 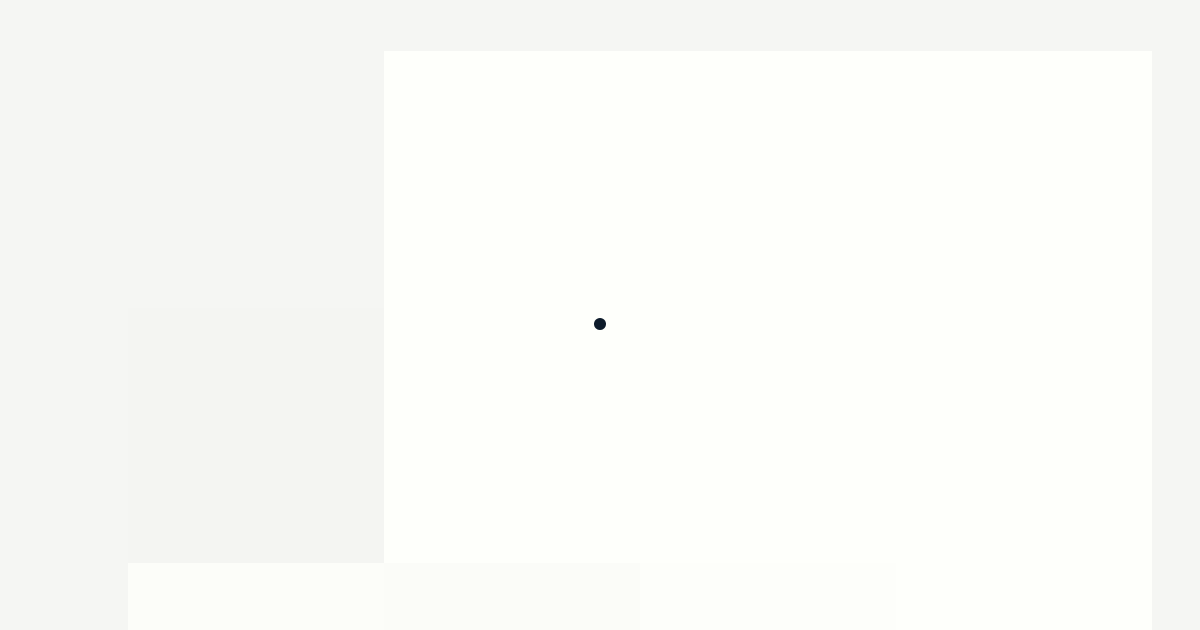 I want to click on bottom-strip, so click(x=640, y=596).